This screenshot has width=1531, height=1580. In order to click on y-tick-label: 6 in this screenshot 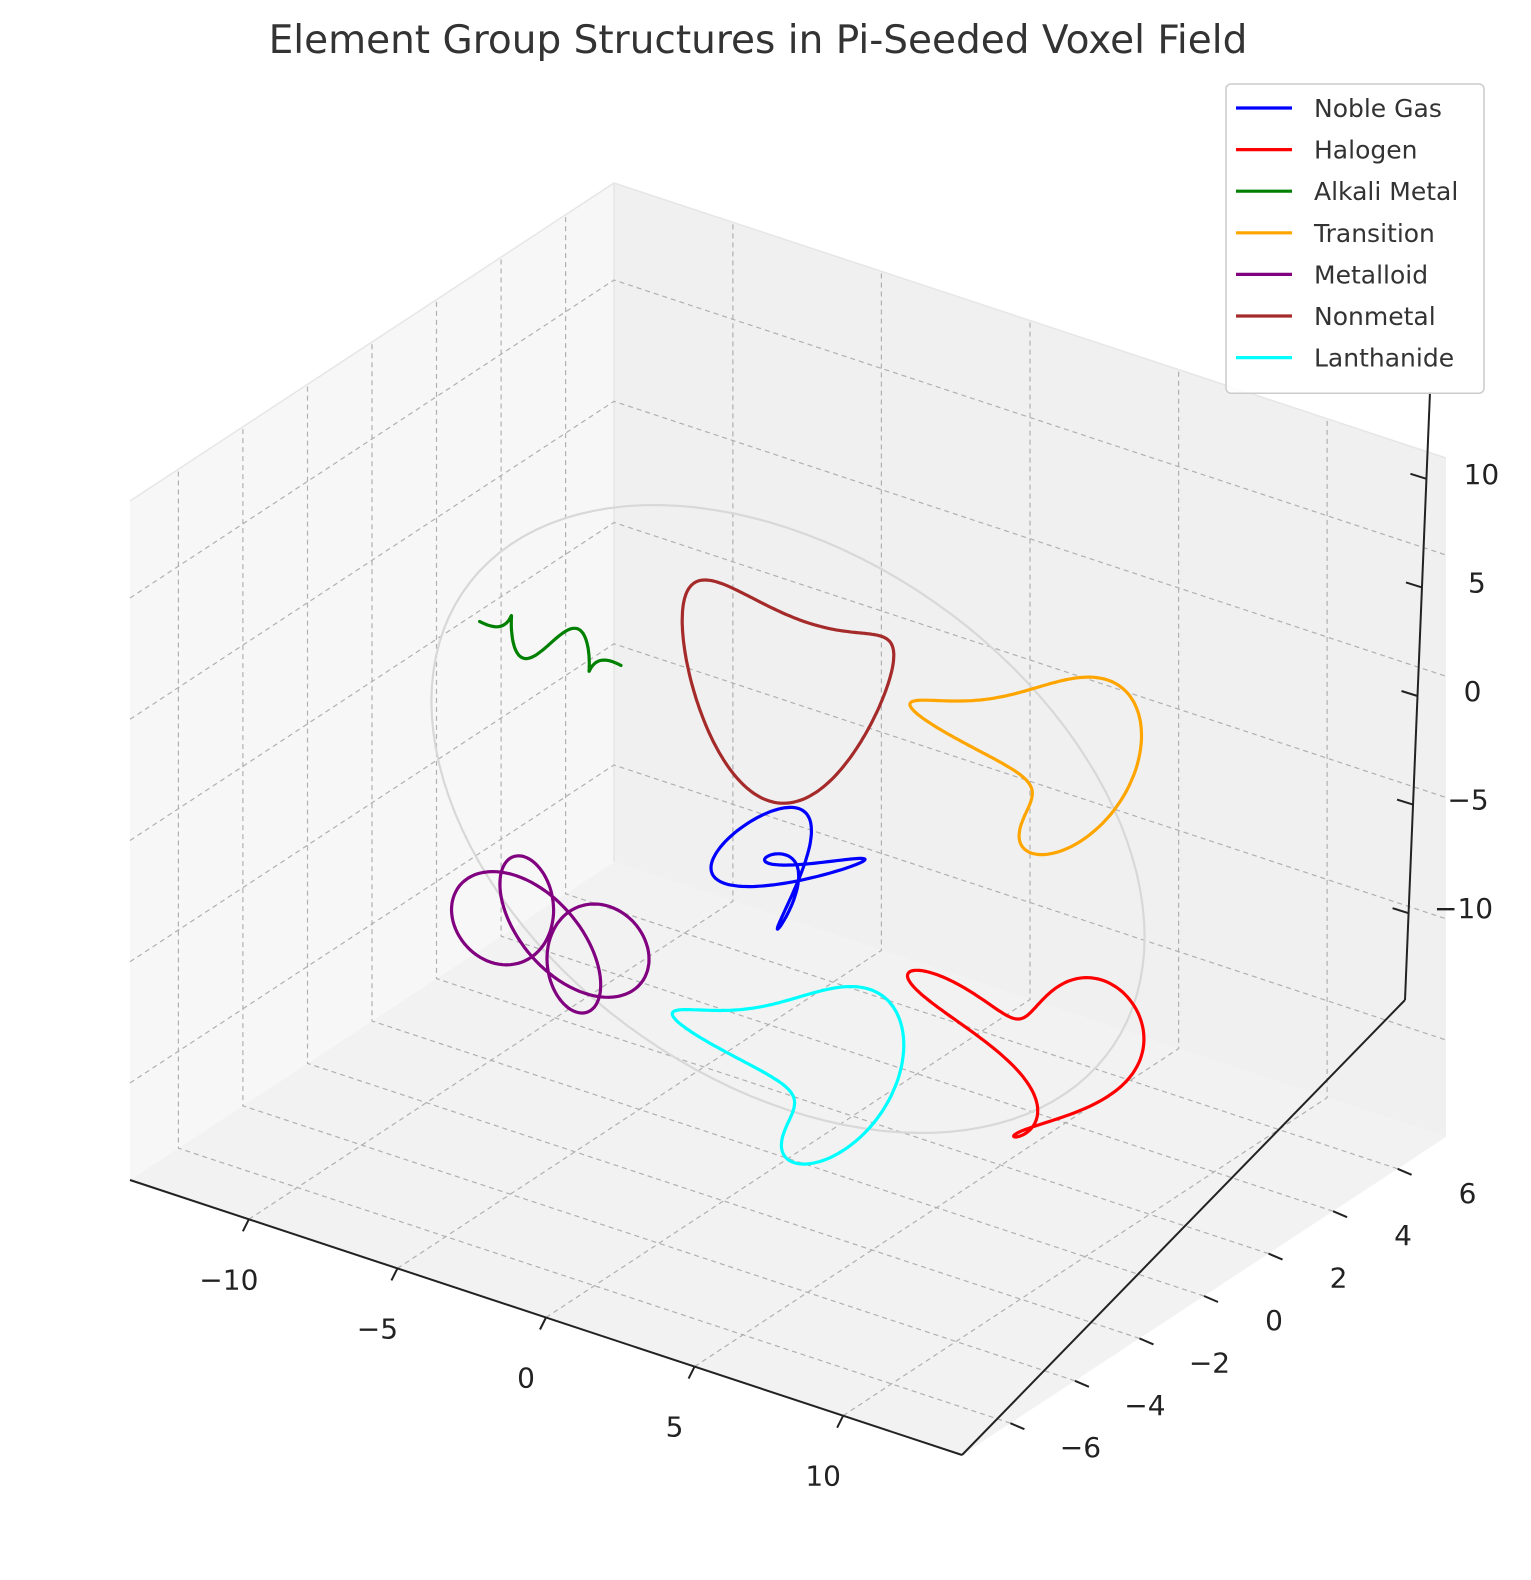, I will do `click(1468, 1193)`.